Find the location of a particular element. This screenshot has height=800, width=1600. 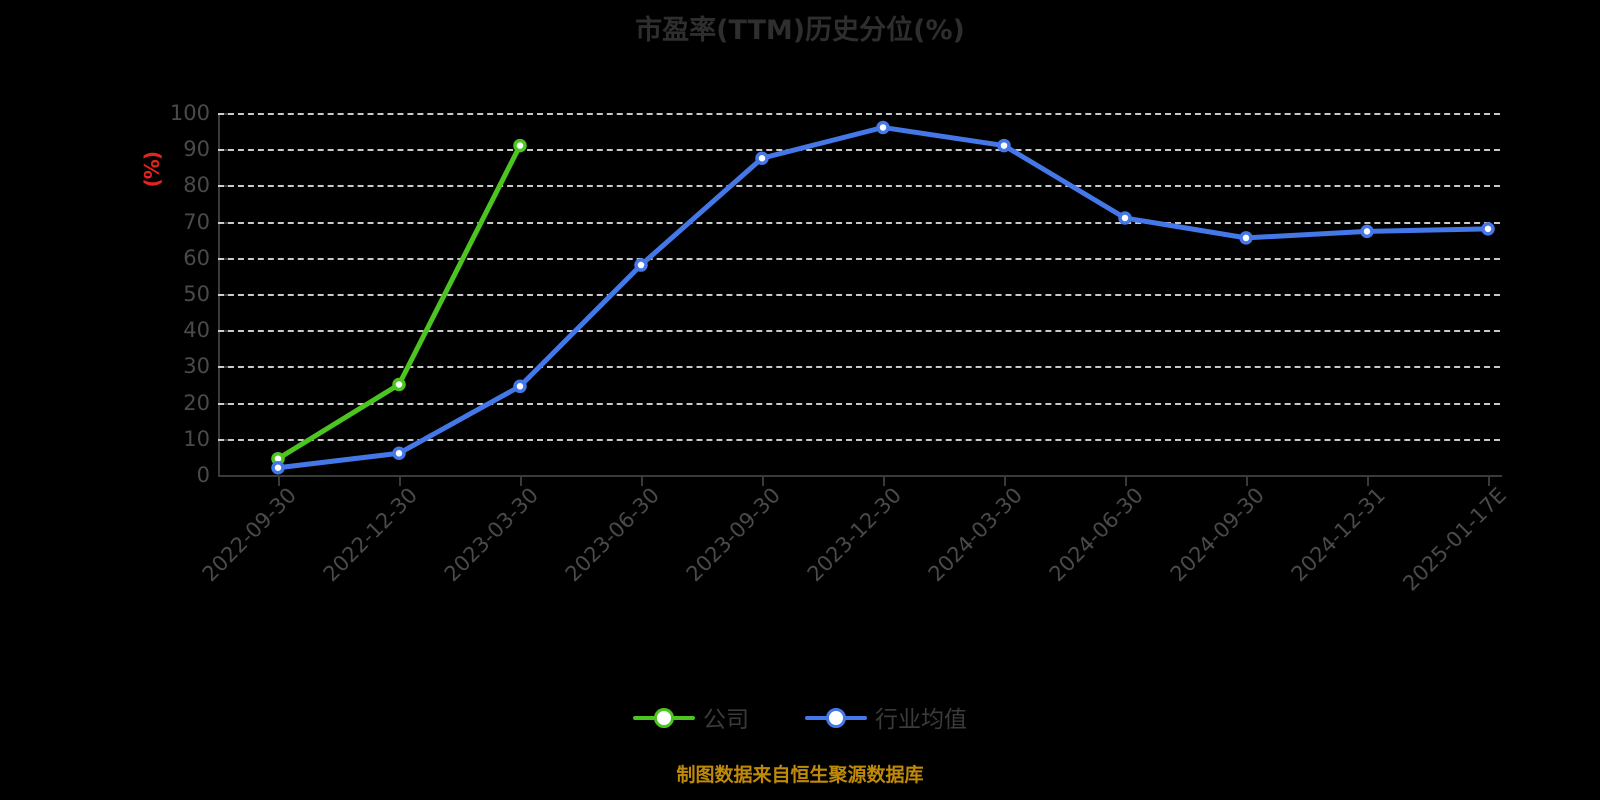

x-tick-label-9: 2024-12-31 is located at coordinates (1338, 535).